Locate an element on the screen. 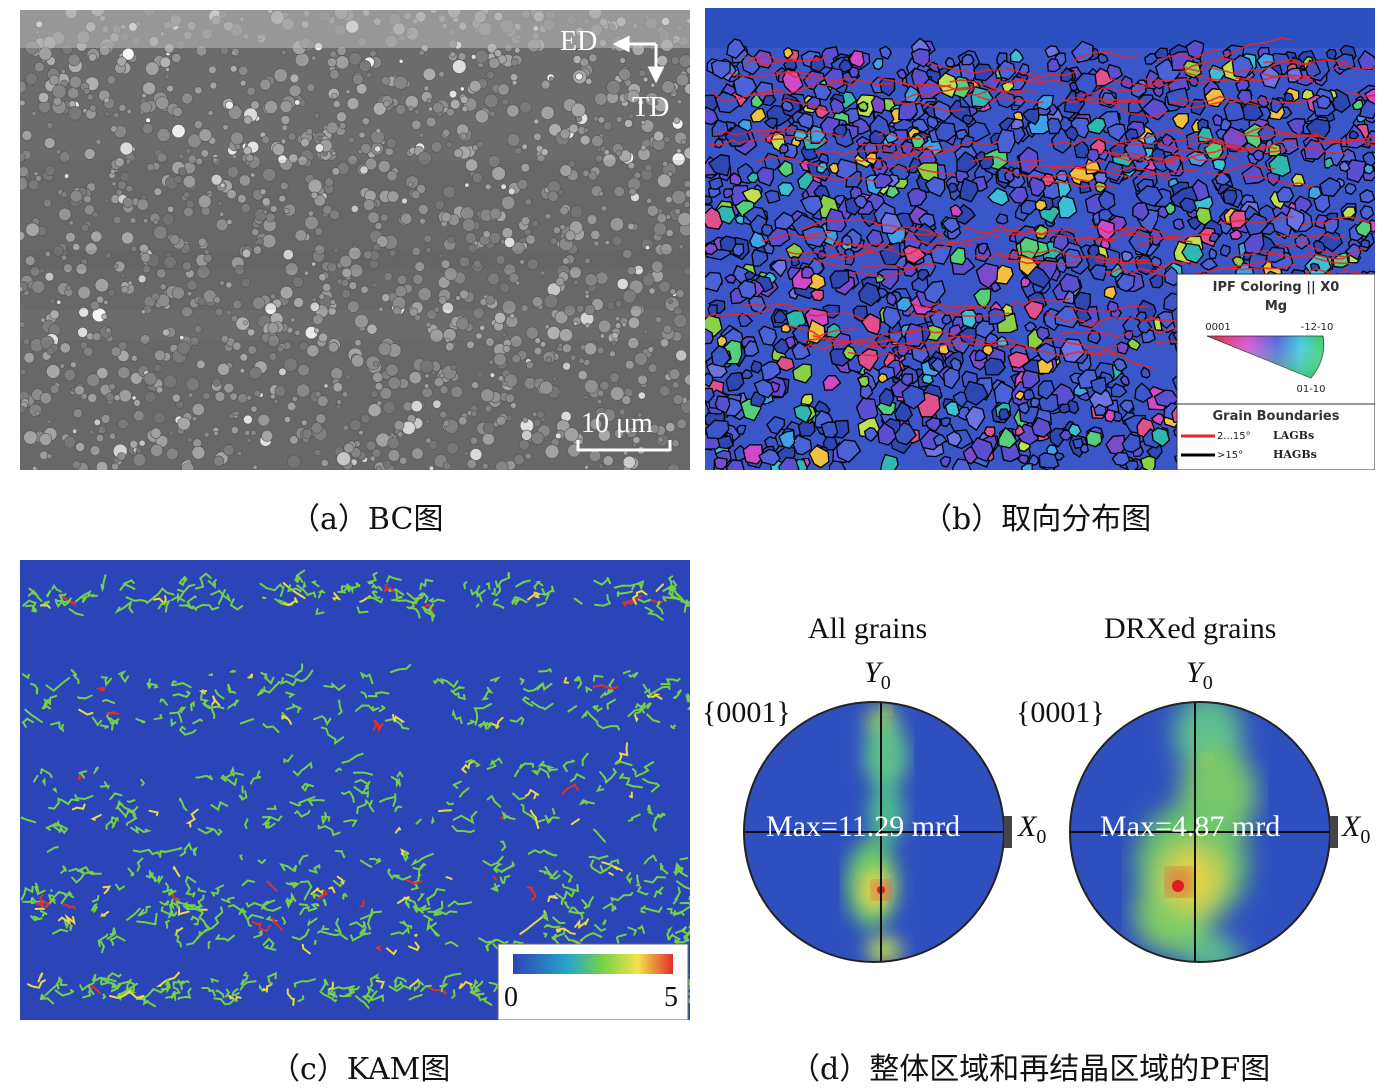 Image resolution: width=1398 pixels, height=1088 pixels. kam-colorbar-max: 5 is located at coordinates (671, 997).